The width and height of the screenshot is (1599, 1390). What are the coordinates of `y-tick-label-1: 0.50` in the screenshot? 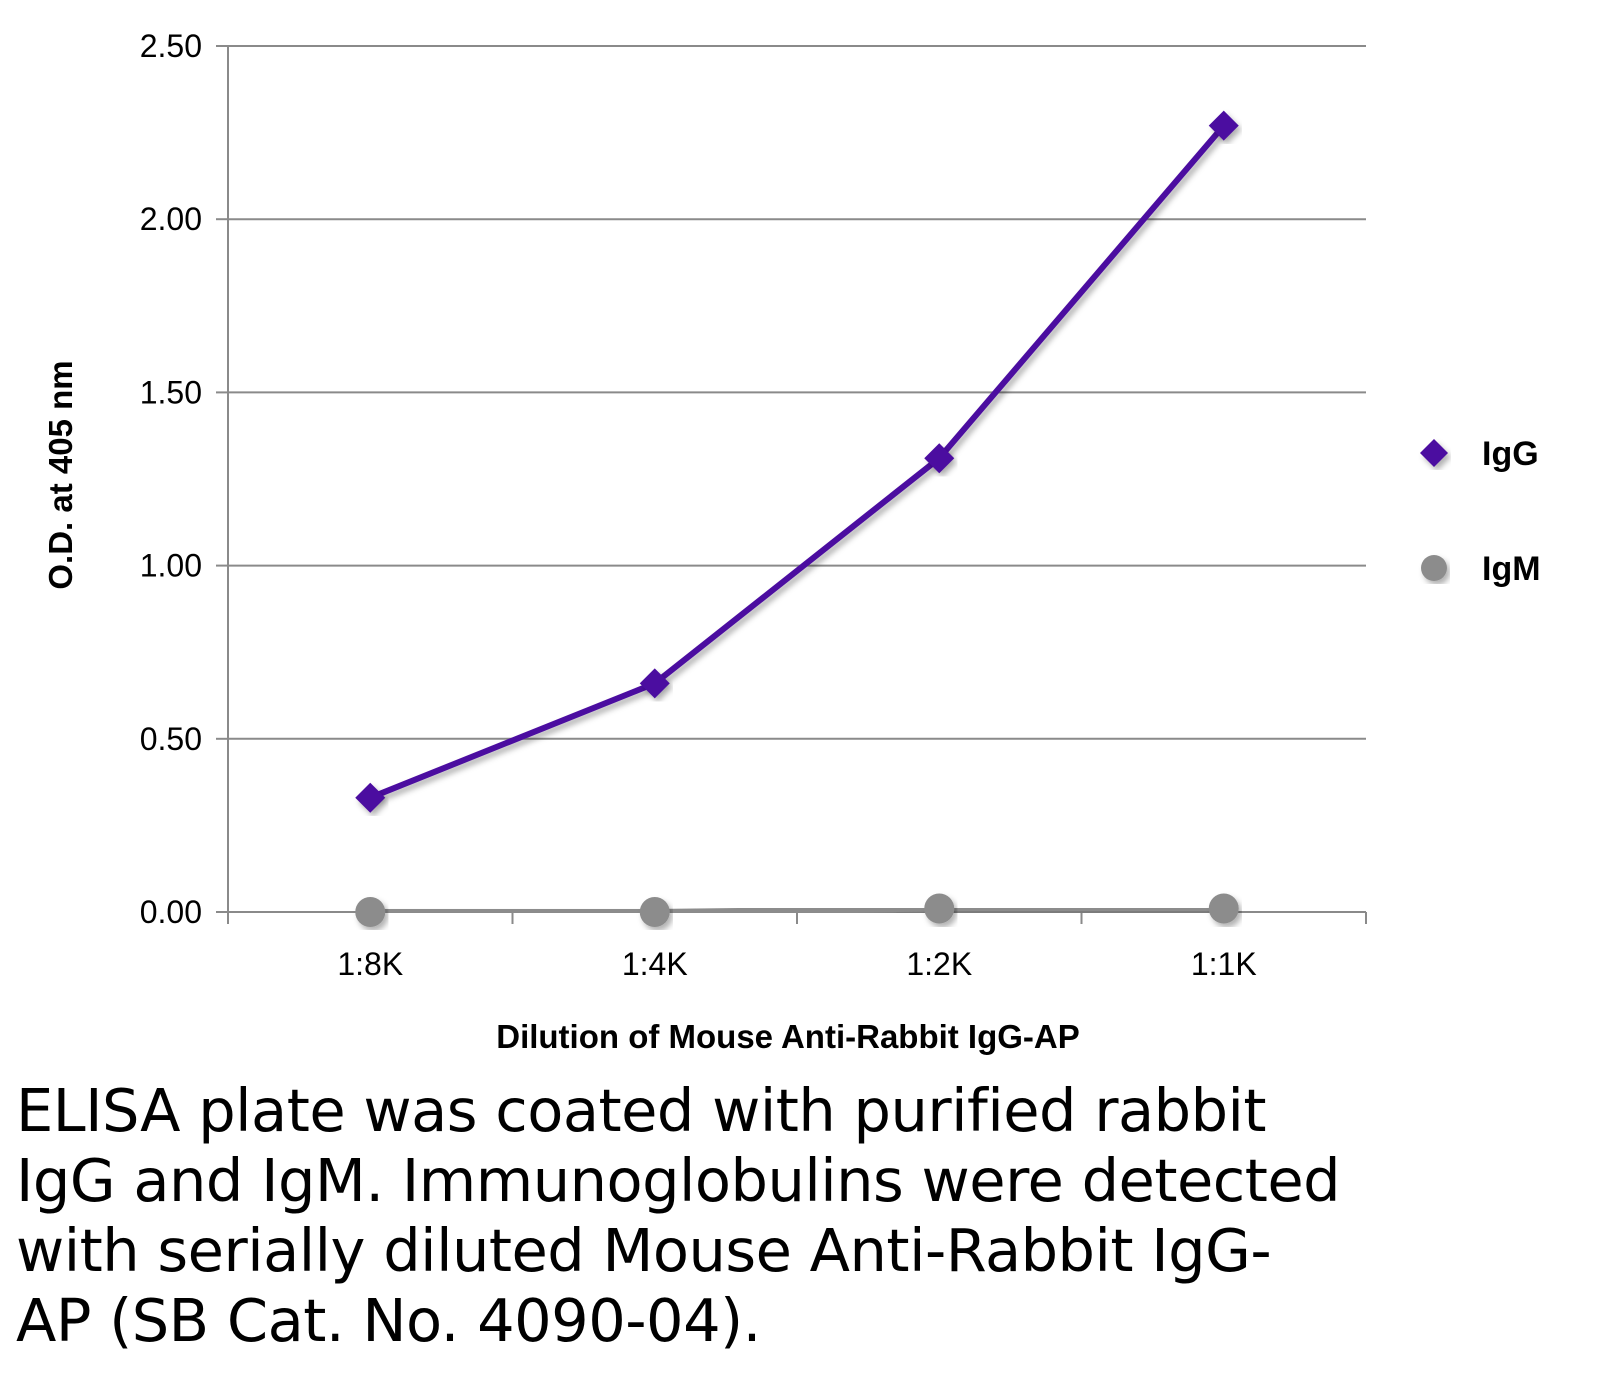 It's located at (171, 739).